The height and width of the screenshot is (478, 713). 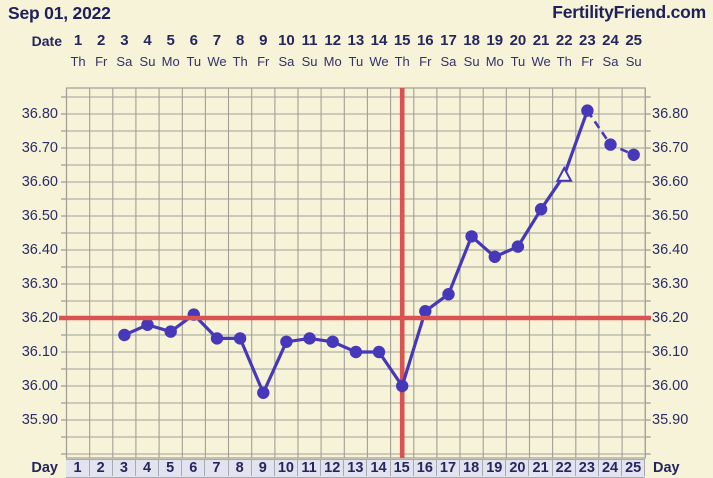 What do you see at coordinates (286, 61) in the screenshot?
I see `weekday-label-day10: Sa` at bounding box center [286, 61].